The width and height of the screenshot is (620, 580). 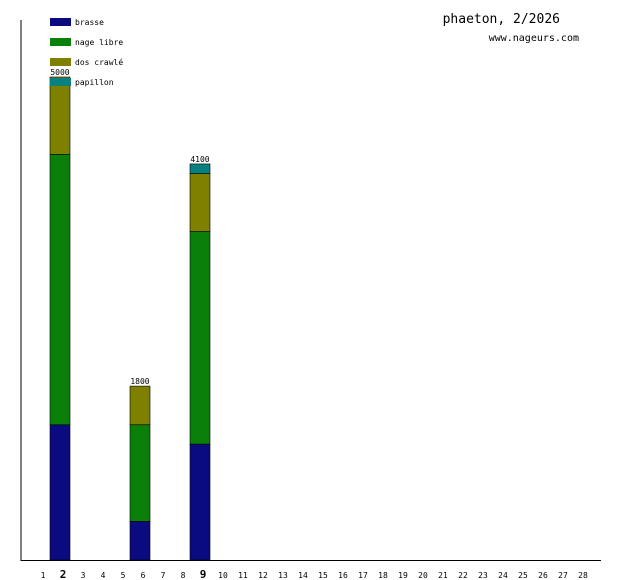 What do you see at coordinates (243, 575) in the screenshot?
I see `x-tick-11: 11` at bounding box center [243, 575].